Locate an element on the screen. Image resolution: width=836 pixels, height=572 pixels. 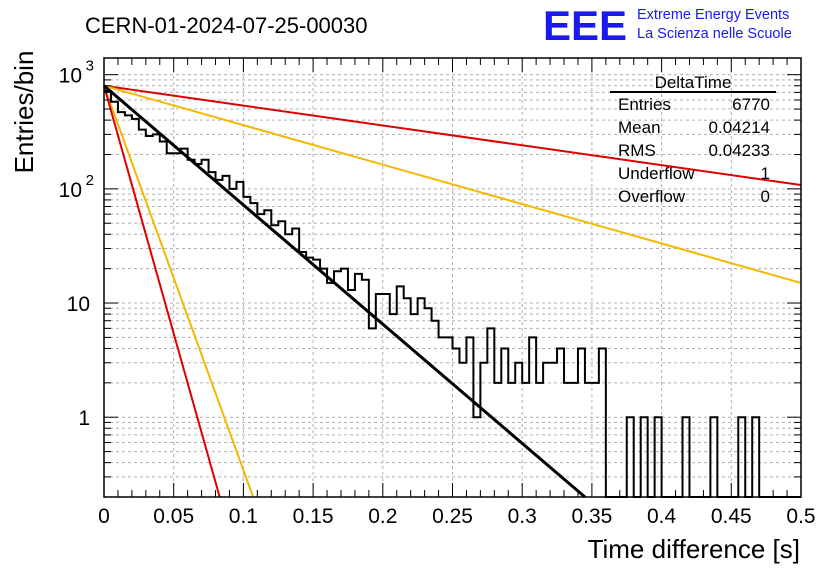
stats-row-value: 0 is located at coordinates (765, 196).